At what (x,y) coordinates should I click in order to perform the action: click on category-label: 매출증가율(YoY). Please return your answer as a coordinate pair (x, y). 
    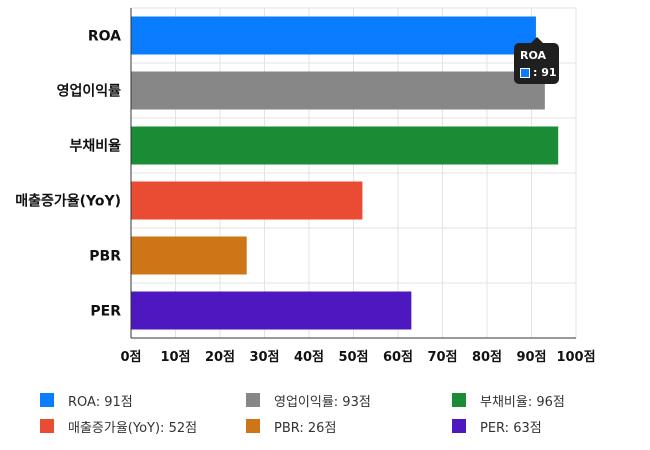
    Looking at the image, I should click on (68, 201).